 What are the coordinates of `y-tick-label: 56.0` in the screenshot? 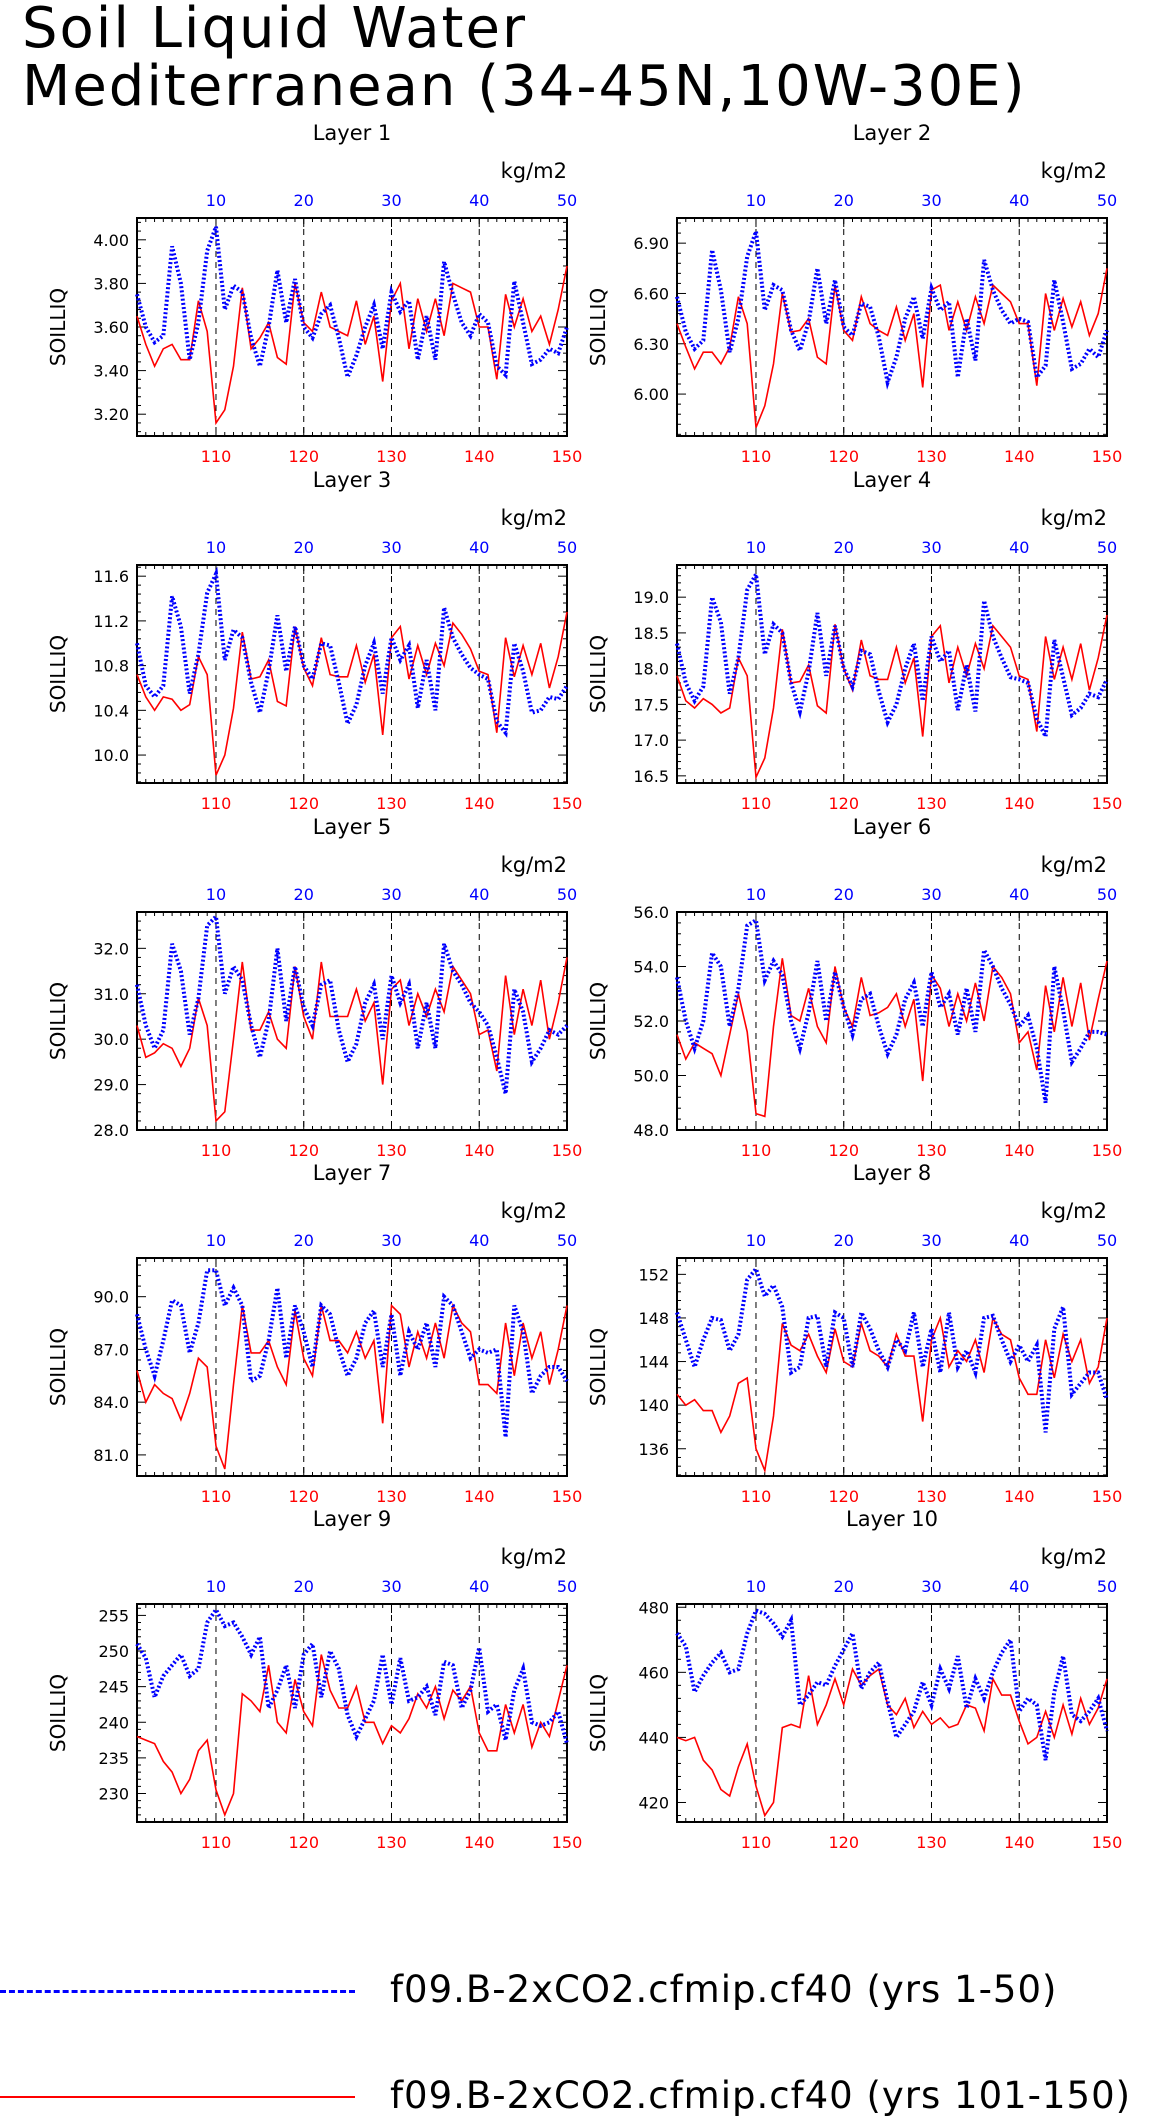 It's located at (651, 912).